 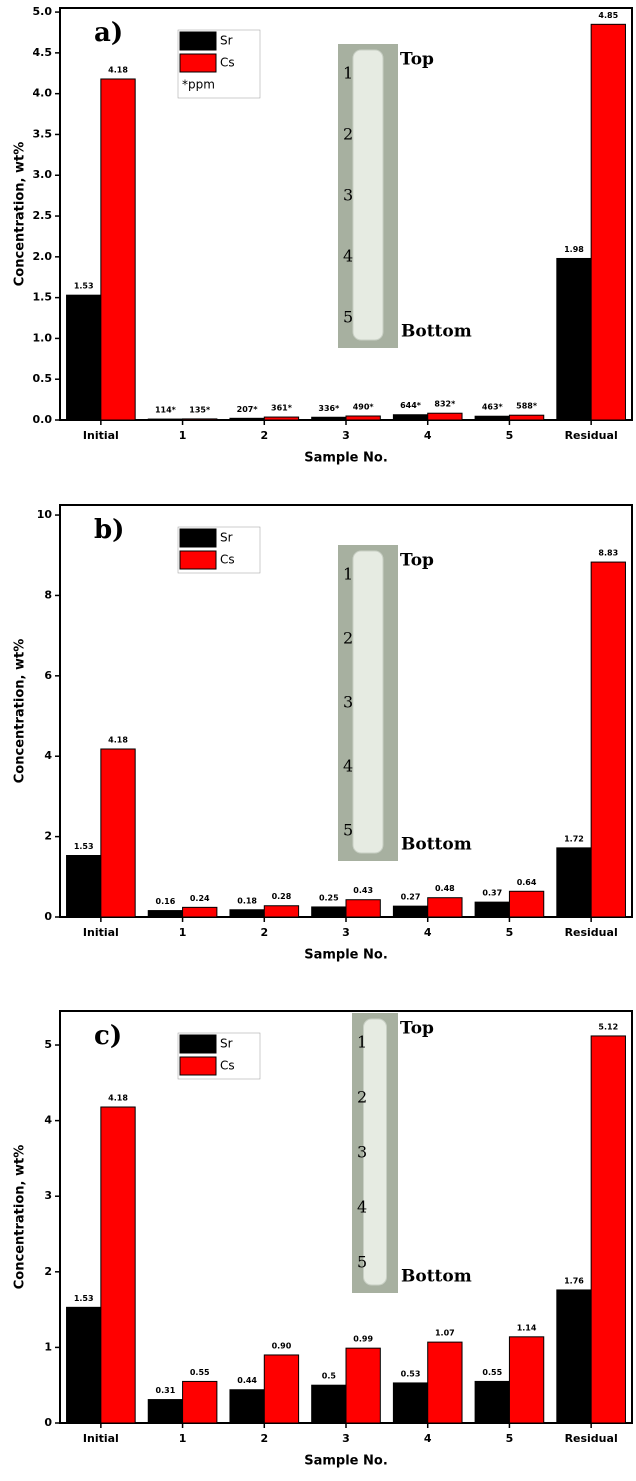 What do you see at coordinates (43, 215) in the screenshot?
I see `y-tick-label: 2.5` at bounding box center [43, 215].